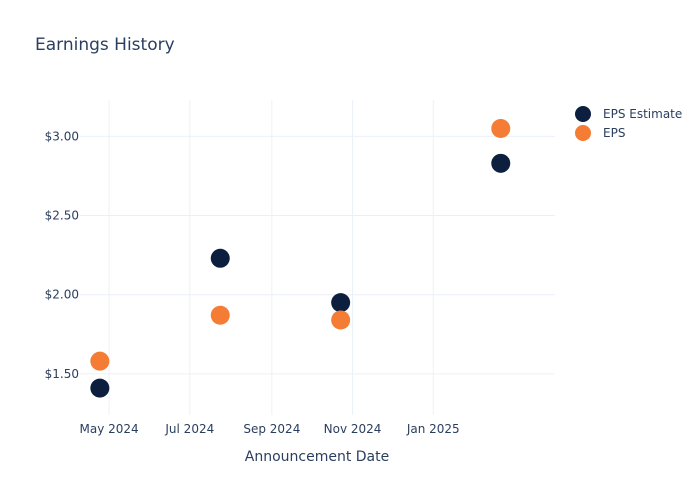 This screenshot has width=700, height=504. I want to click on chart-title: Earnings History, so click(105, 45).